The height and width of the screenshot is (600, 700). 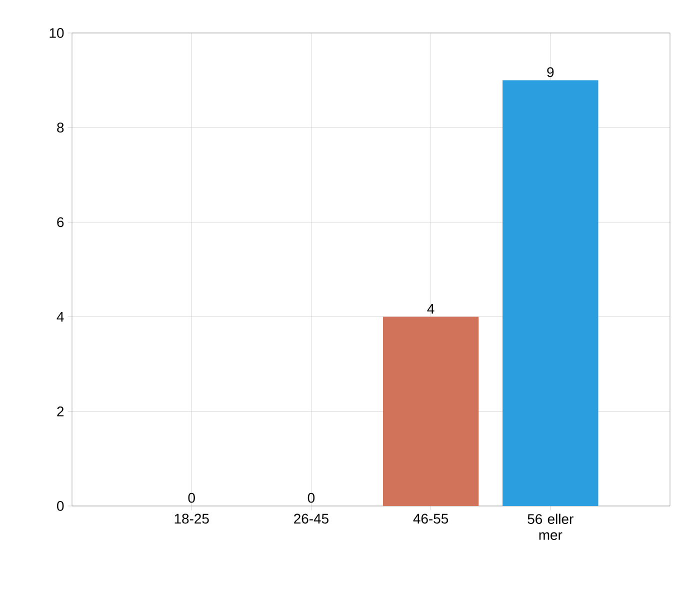 I want to click on y-tick-label: 6, so click(x=60, y=222).